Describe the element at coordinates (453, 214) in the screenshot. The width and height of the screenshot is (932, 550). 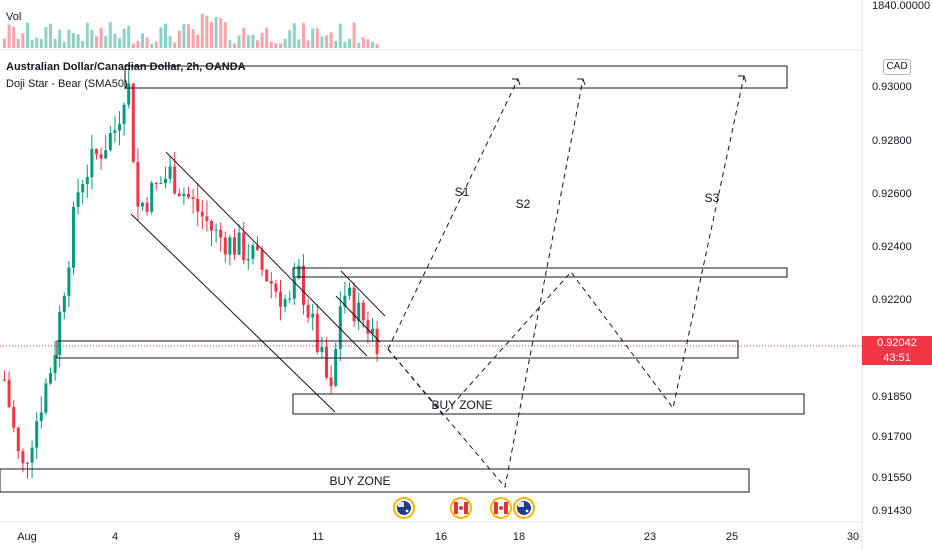
I see `scenario-s1-path` at that location.